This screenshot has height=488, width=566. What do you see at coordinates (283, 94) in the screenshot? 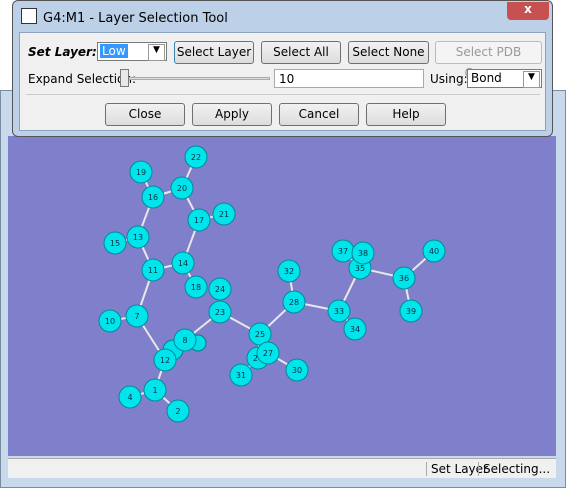
I see `separator` at bounding box center [283, 94].